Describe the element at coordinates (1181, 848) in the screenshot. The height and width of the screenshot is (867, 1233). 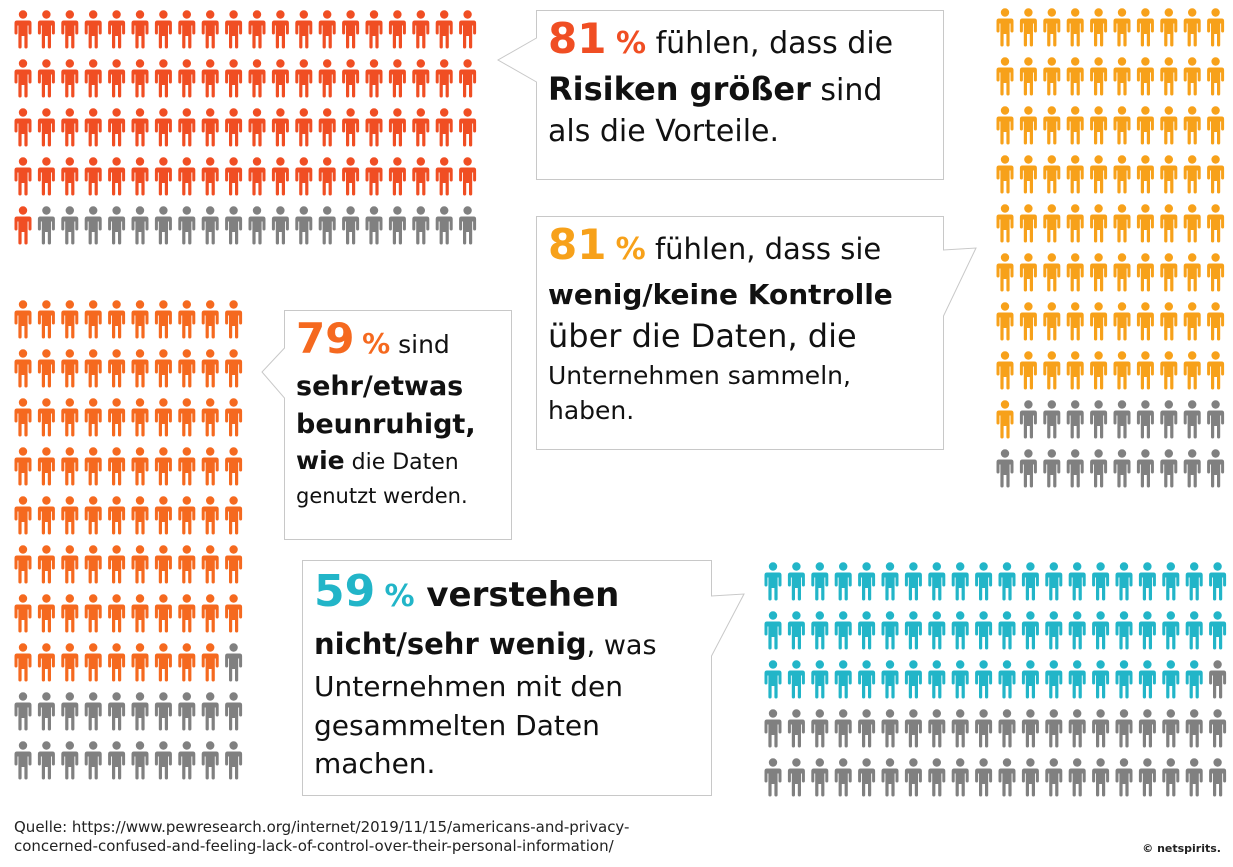
I see `brand-logo: © netspirits.` at that location.